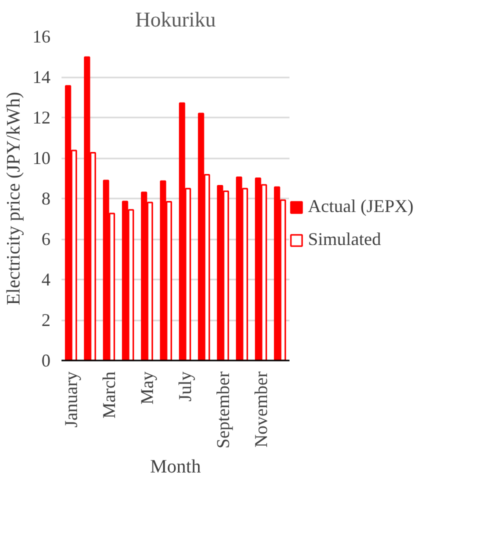  I want to click on y-tick-label: 10, so click(41, 158).